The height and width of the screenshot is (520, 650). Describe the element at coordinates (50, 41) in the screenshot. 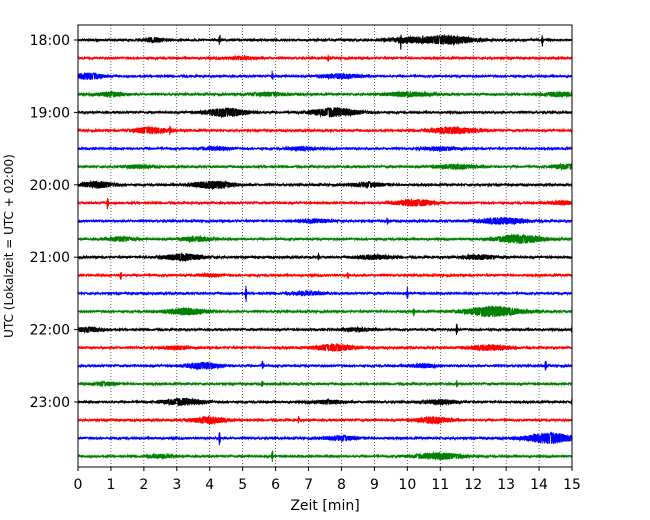

I see `y-tick-label-0: 18:00` at that location.